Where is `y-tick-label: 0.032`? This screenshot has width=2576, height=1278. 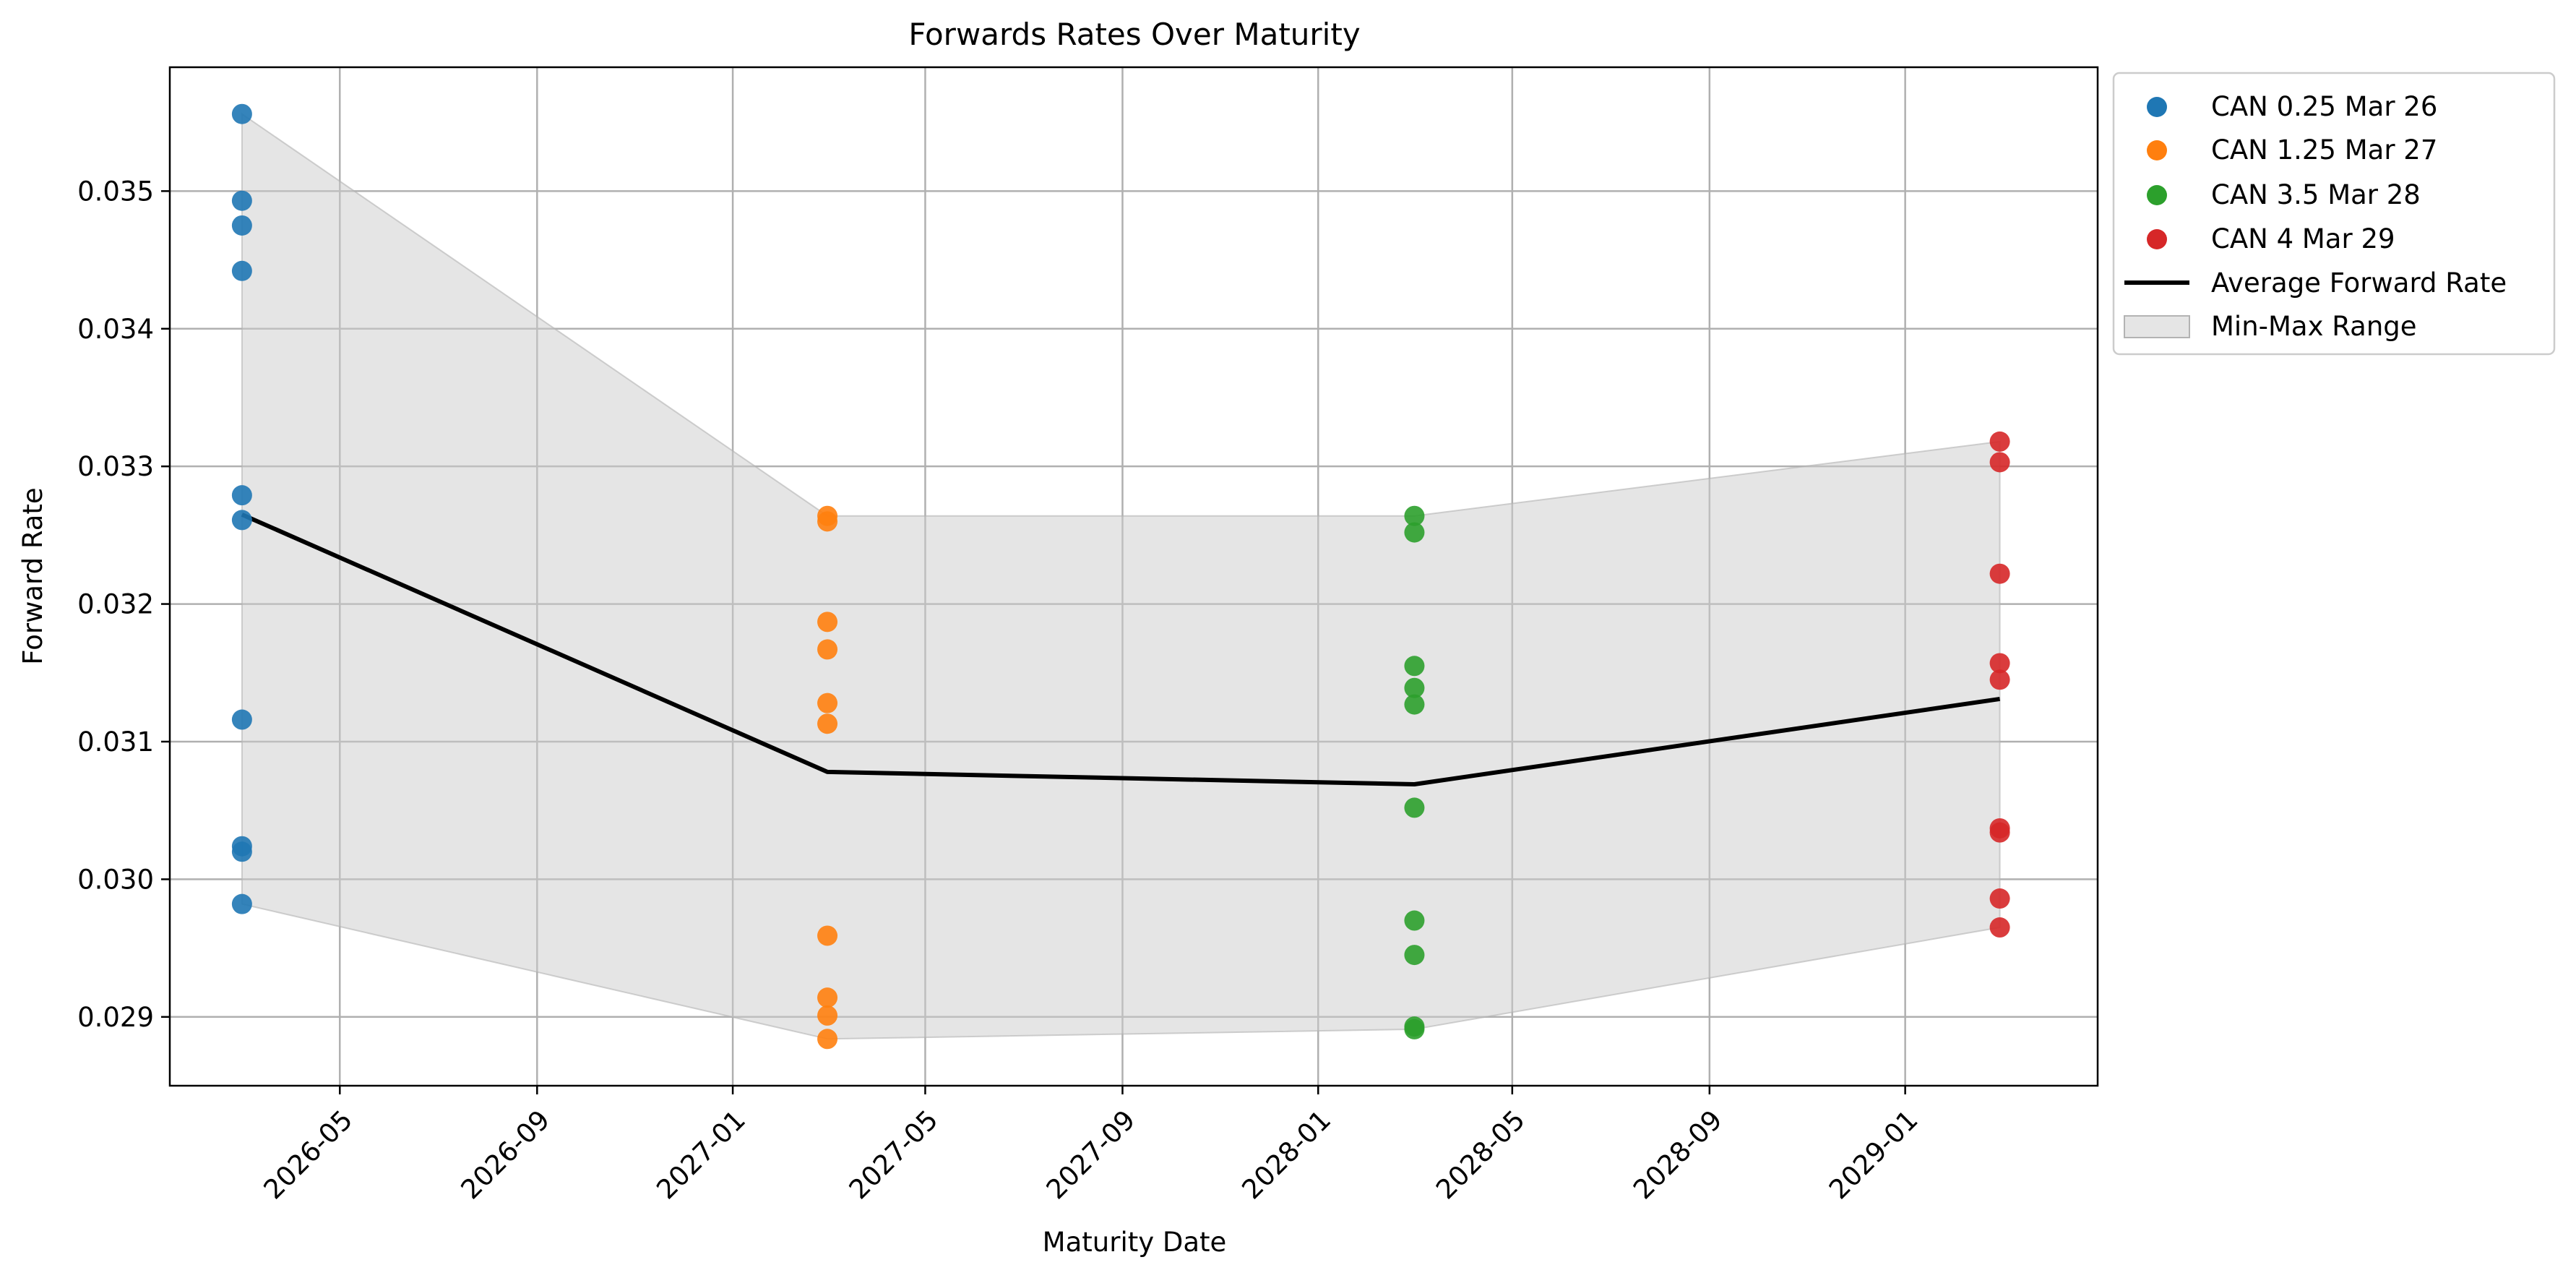 y-tick-label: 0.032 is located at coordinates (115, 604).